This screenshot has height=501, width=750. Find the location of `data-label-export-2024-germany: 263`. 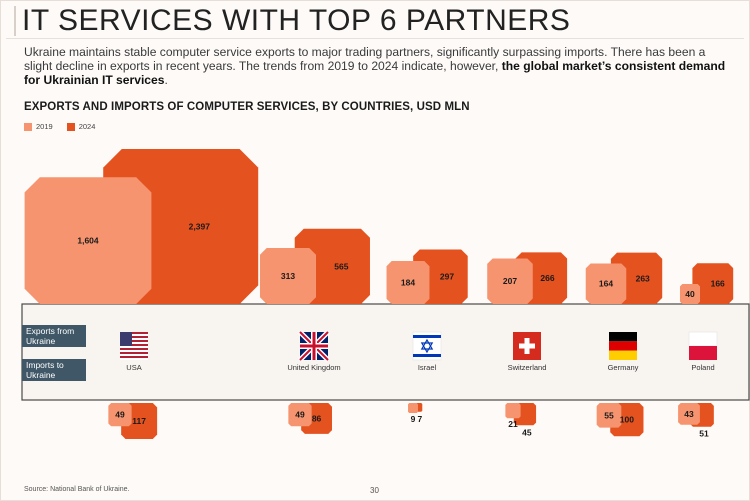

data-label-export-2024-germany: 263 is located at coordinates (643, 278).